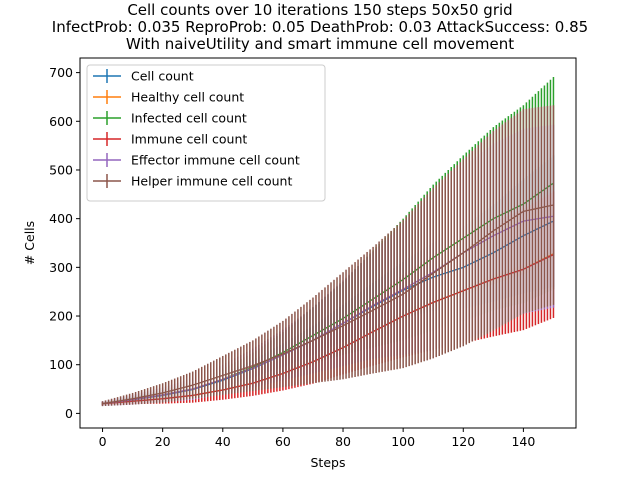 The image size is (640, 480). What do you see at coordinates (187, 97) in the screenshot?
I see `legend-label: Healthy cell count` at bounding box center [187, 97].